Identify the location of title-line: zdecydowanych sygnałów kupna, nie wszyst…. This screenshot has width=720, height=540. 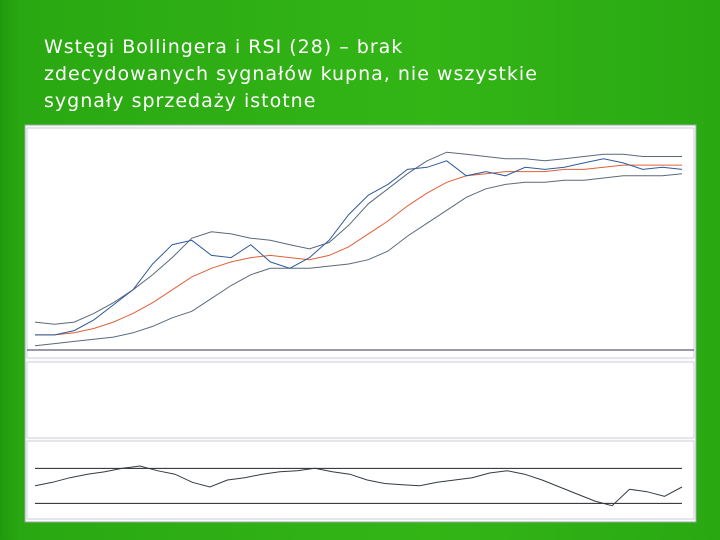
(291, 74).